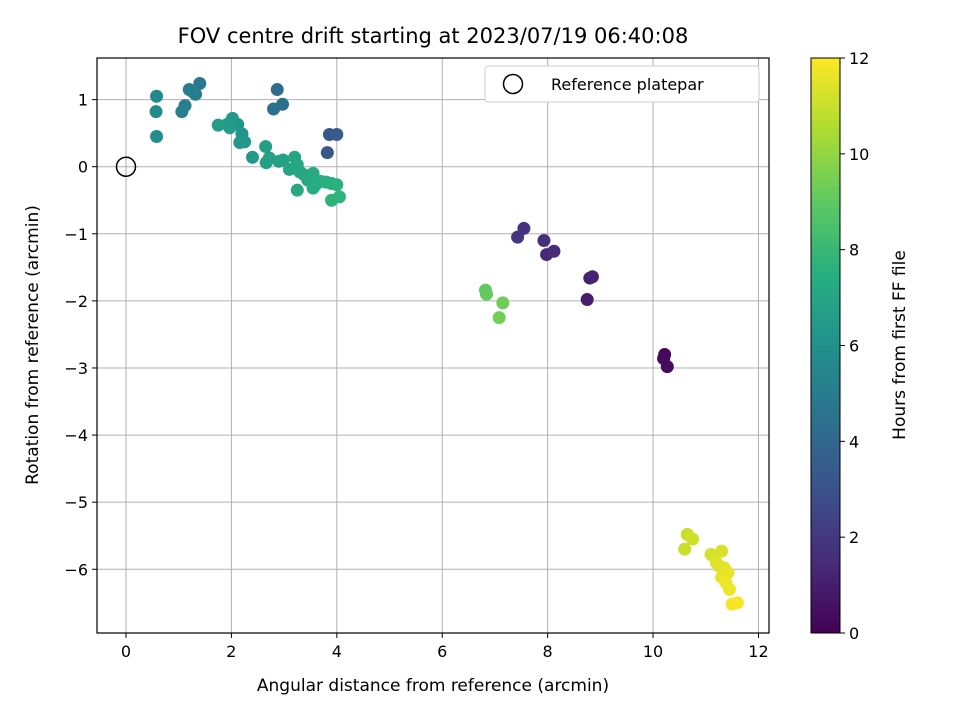  I want to click on legend: Reference platepar, so click(622, 84).